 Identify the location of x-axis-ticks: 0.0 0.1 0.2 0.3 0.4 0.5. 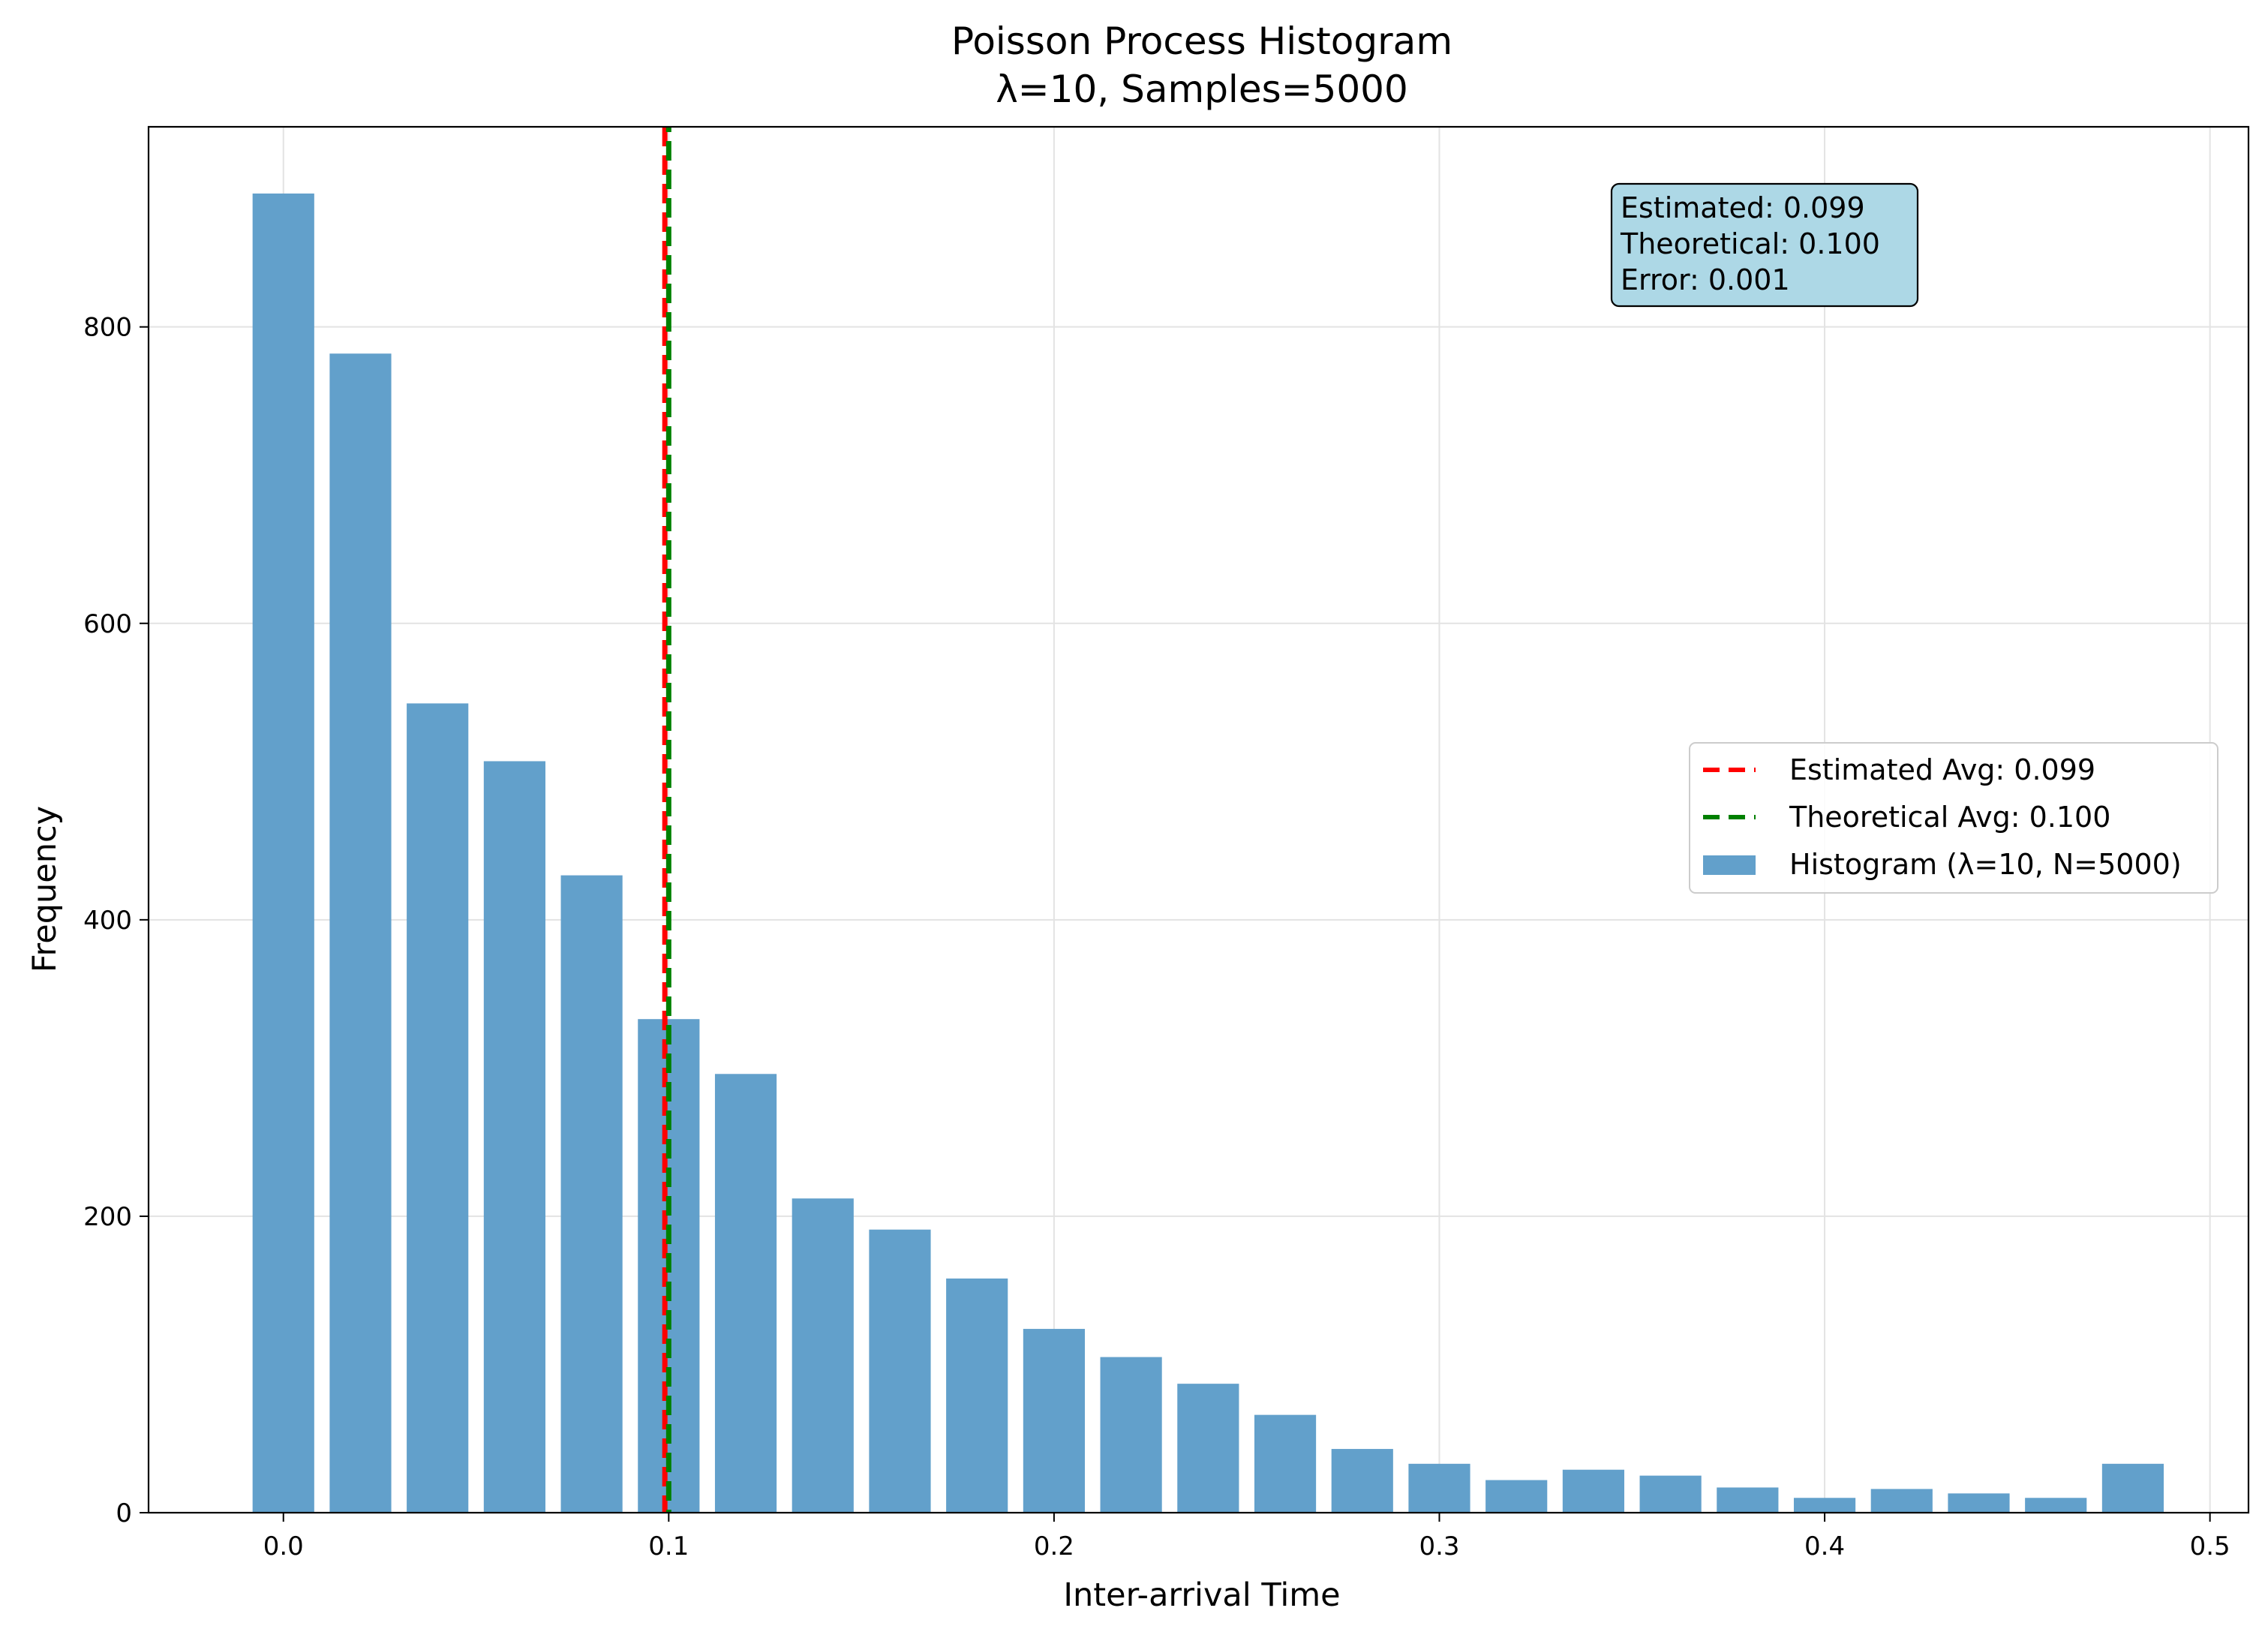
(1246, 1537).